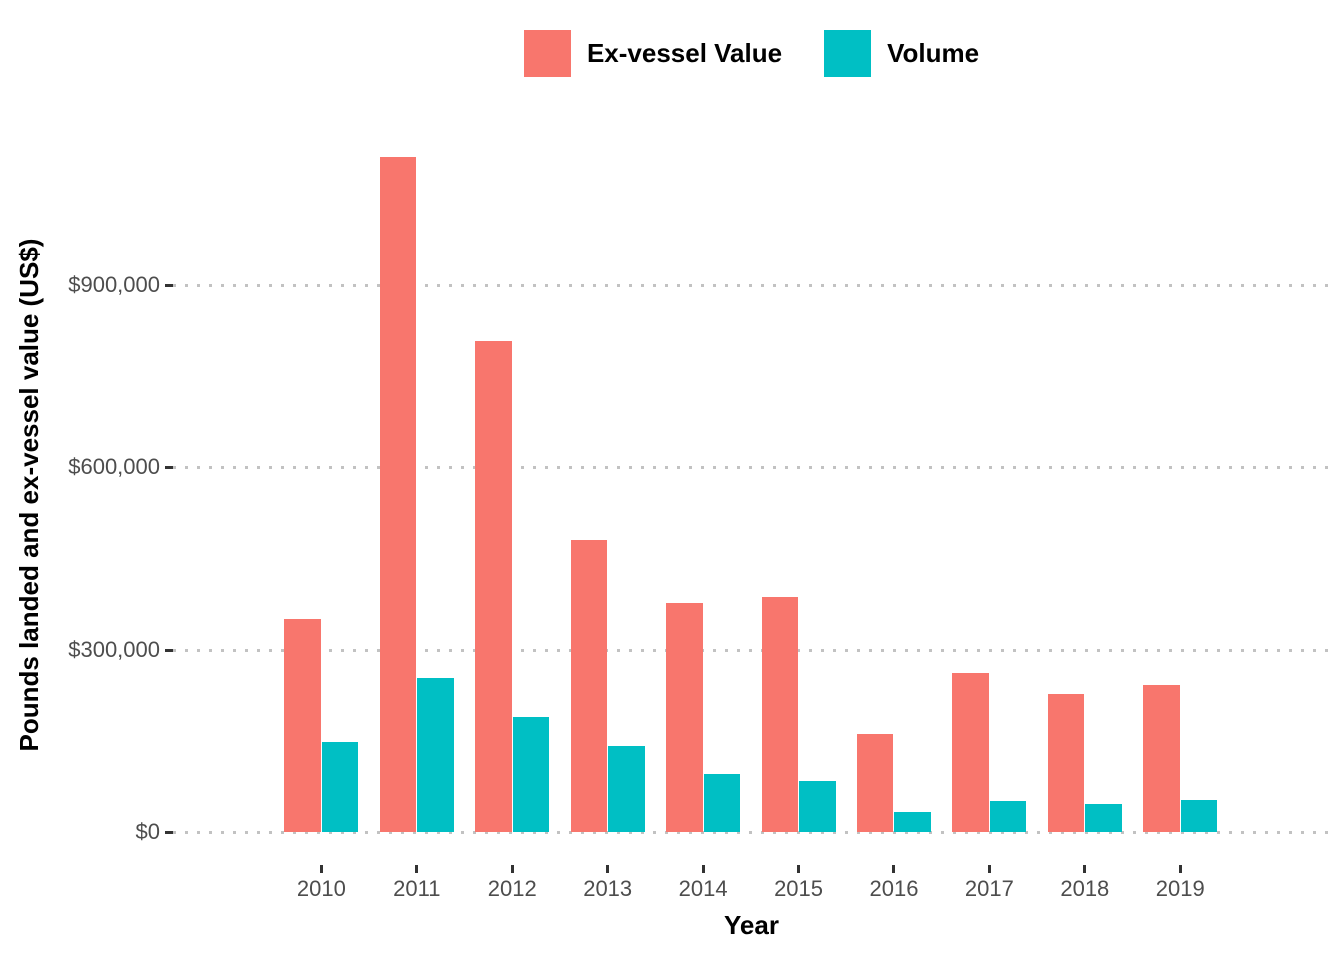 Image resolution: width=1344 pixels, height=960 pixels. I want to click on bar-ex-vessel-value-2012, so click(493, 586).